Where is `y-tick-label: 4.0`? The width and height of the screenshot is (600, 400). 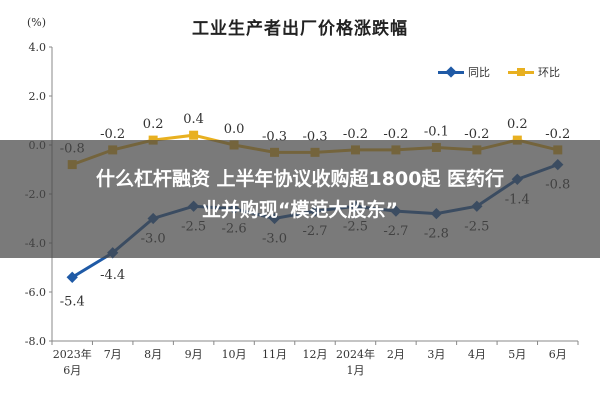 y-tick-label: 4.0 is located at coordinates (38, 47).